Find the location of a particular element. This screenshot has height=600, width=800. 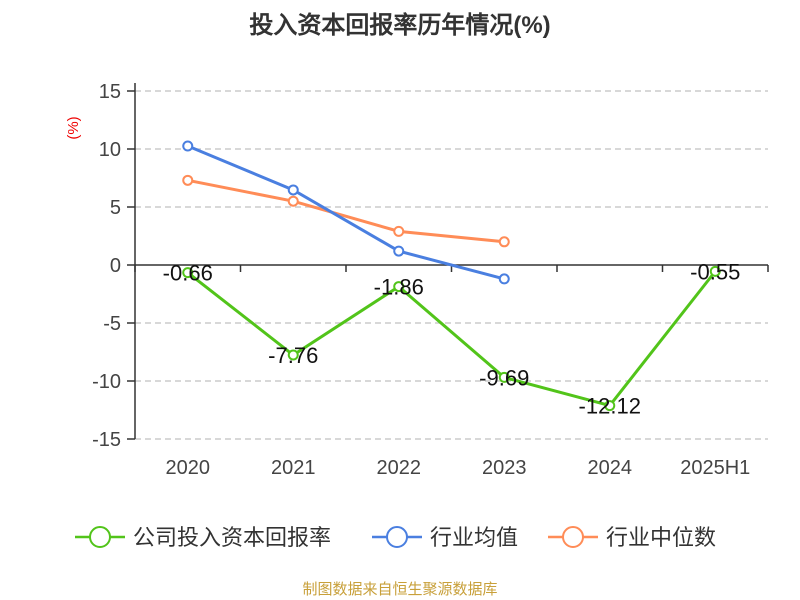

data-label: -1.86 is located at coordinates (399, 287).